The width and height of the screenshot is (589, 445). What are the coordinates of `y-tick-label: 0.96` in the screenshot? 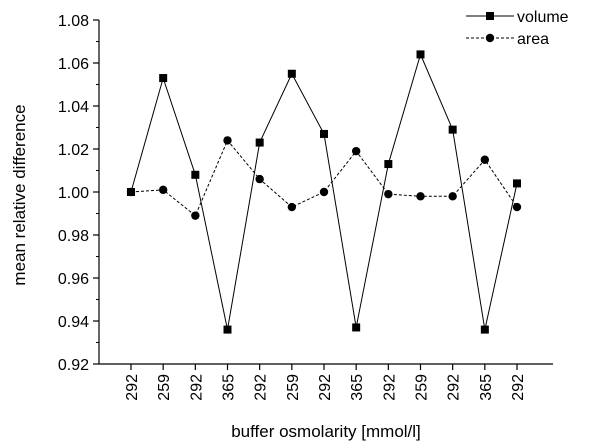 It's located at (73, 279).